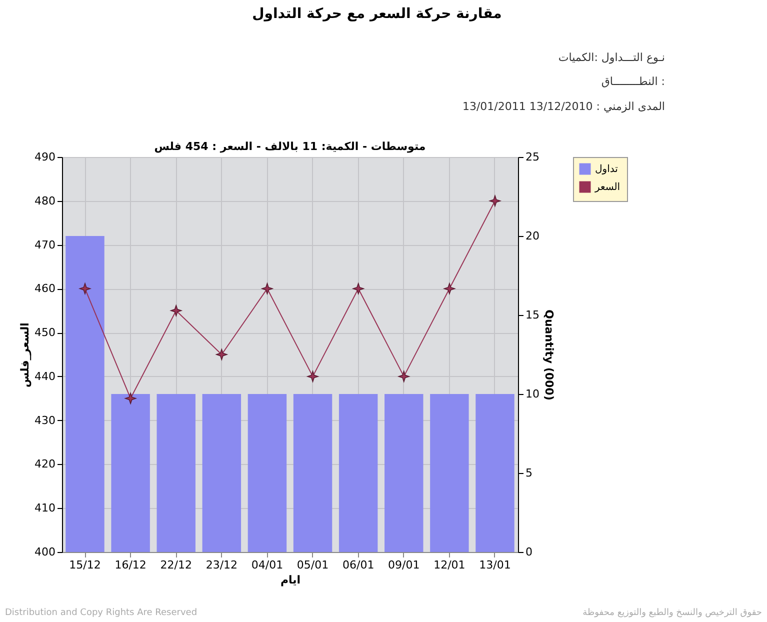 This screenshot has height=622, width=767. Describe the element at coordinates (495, 565) in the screenshot. I see `x-tick-label: 13/01` at that location.